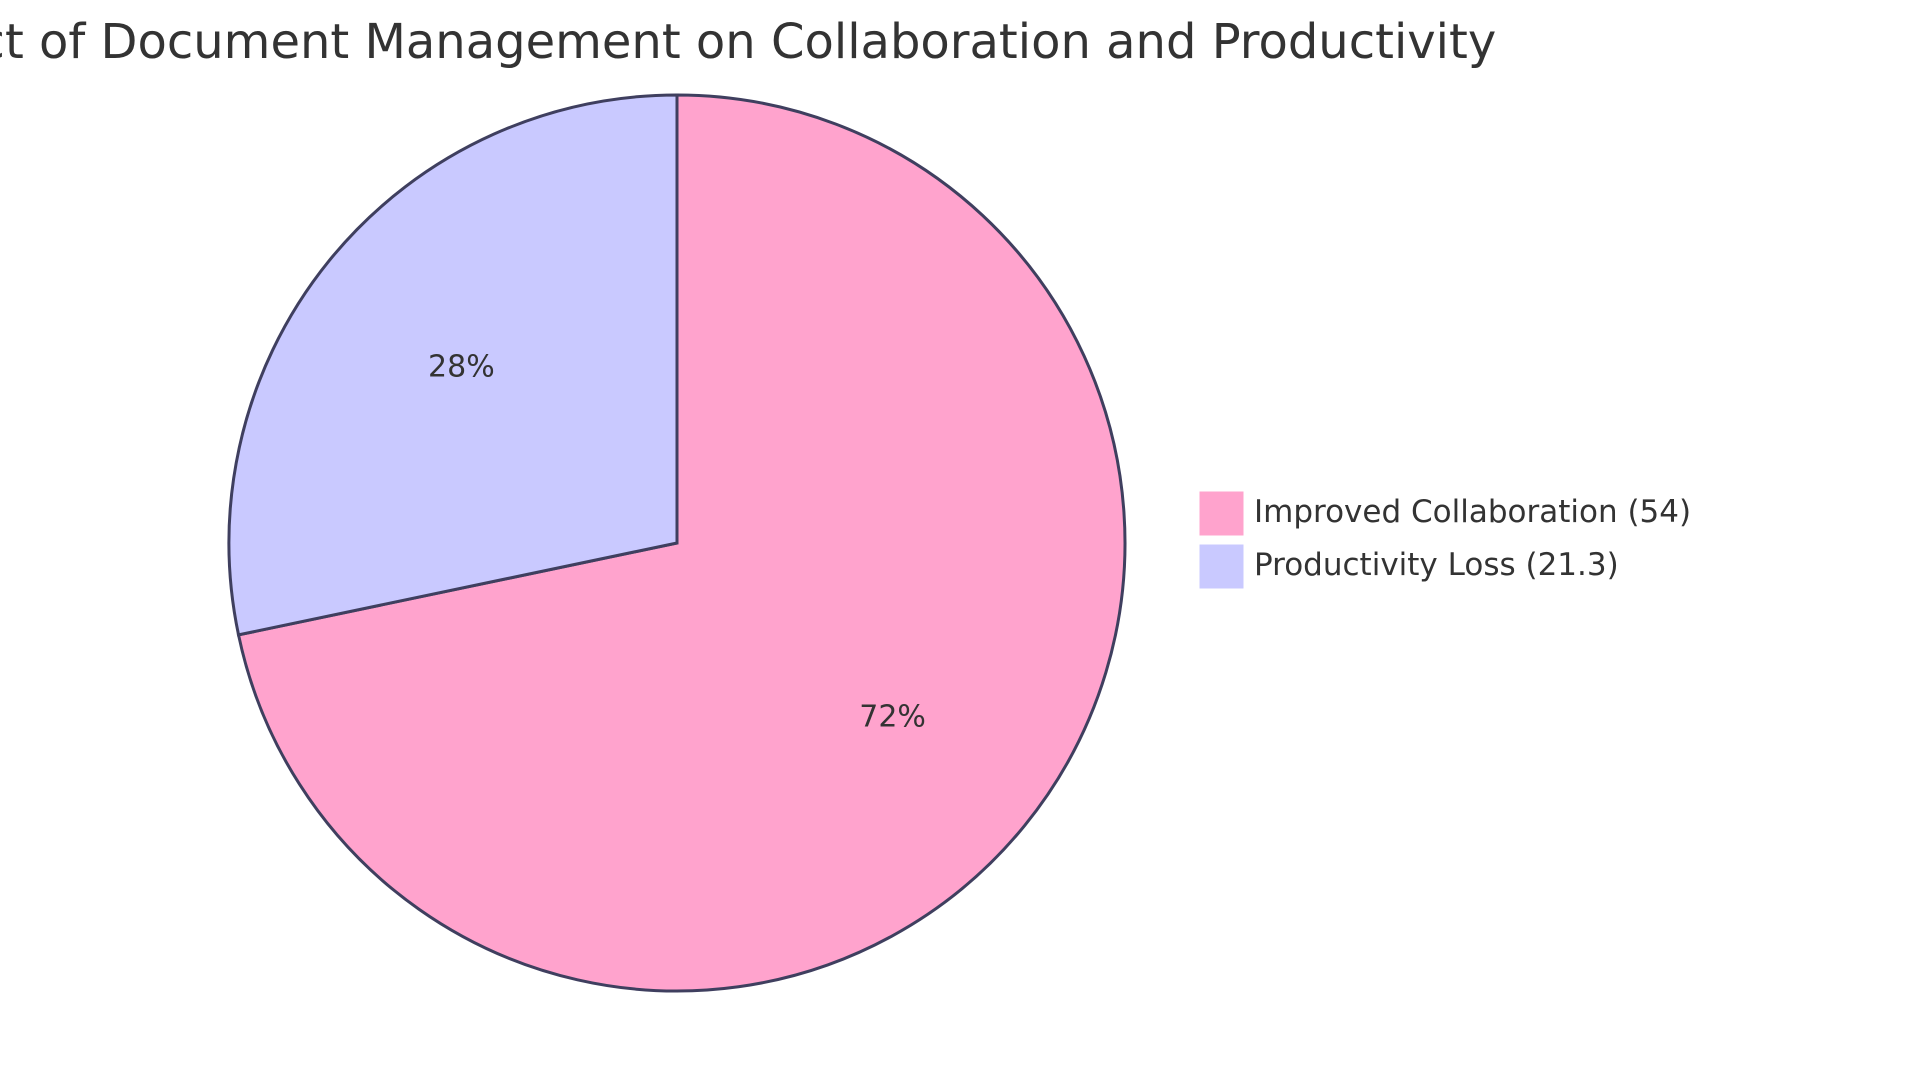 The height and width of the screenshot is (1083, 1920). Describe the element at coordinates (461, 366) in the screenshot. I see `slice-percent-label: 28%` at that location.